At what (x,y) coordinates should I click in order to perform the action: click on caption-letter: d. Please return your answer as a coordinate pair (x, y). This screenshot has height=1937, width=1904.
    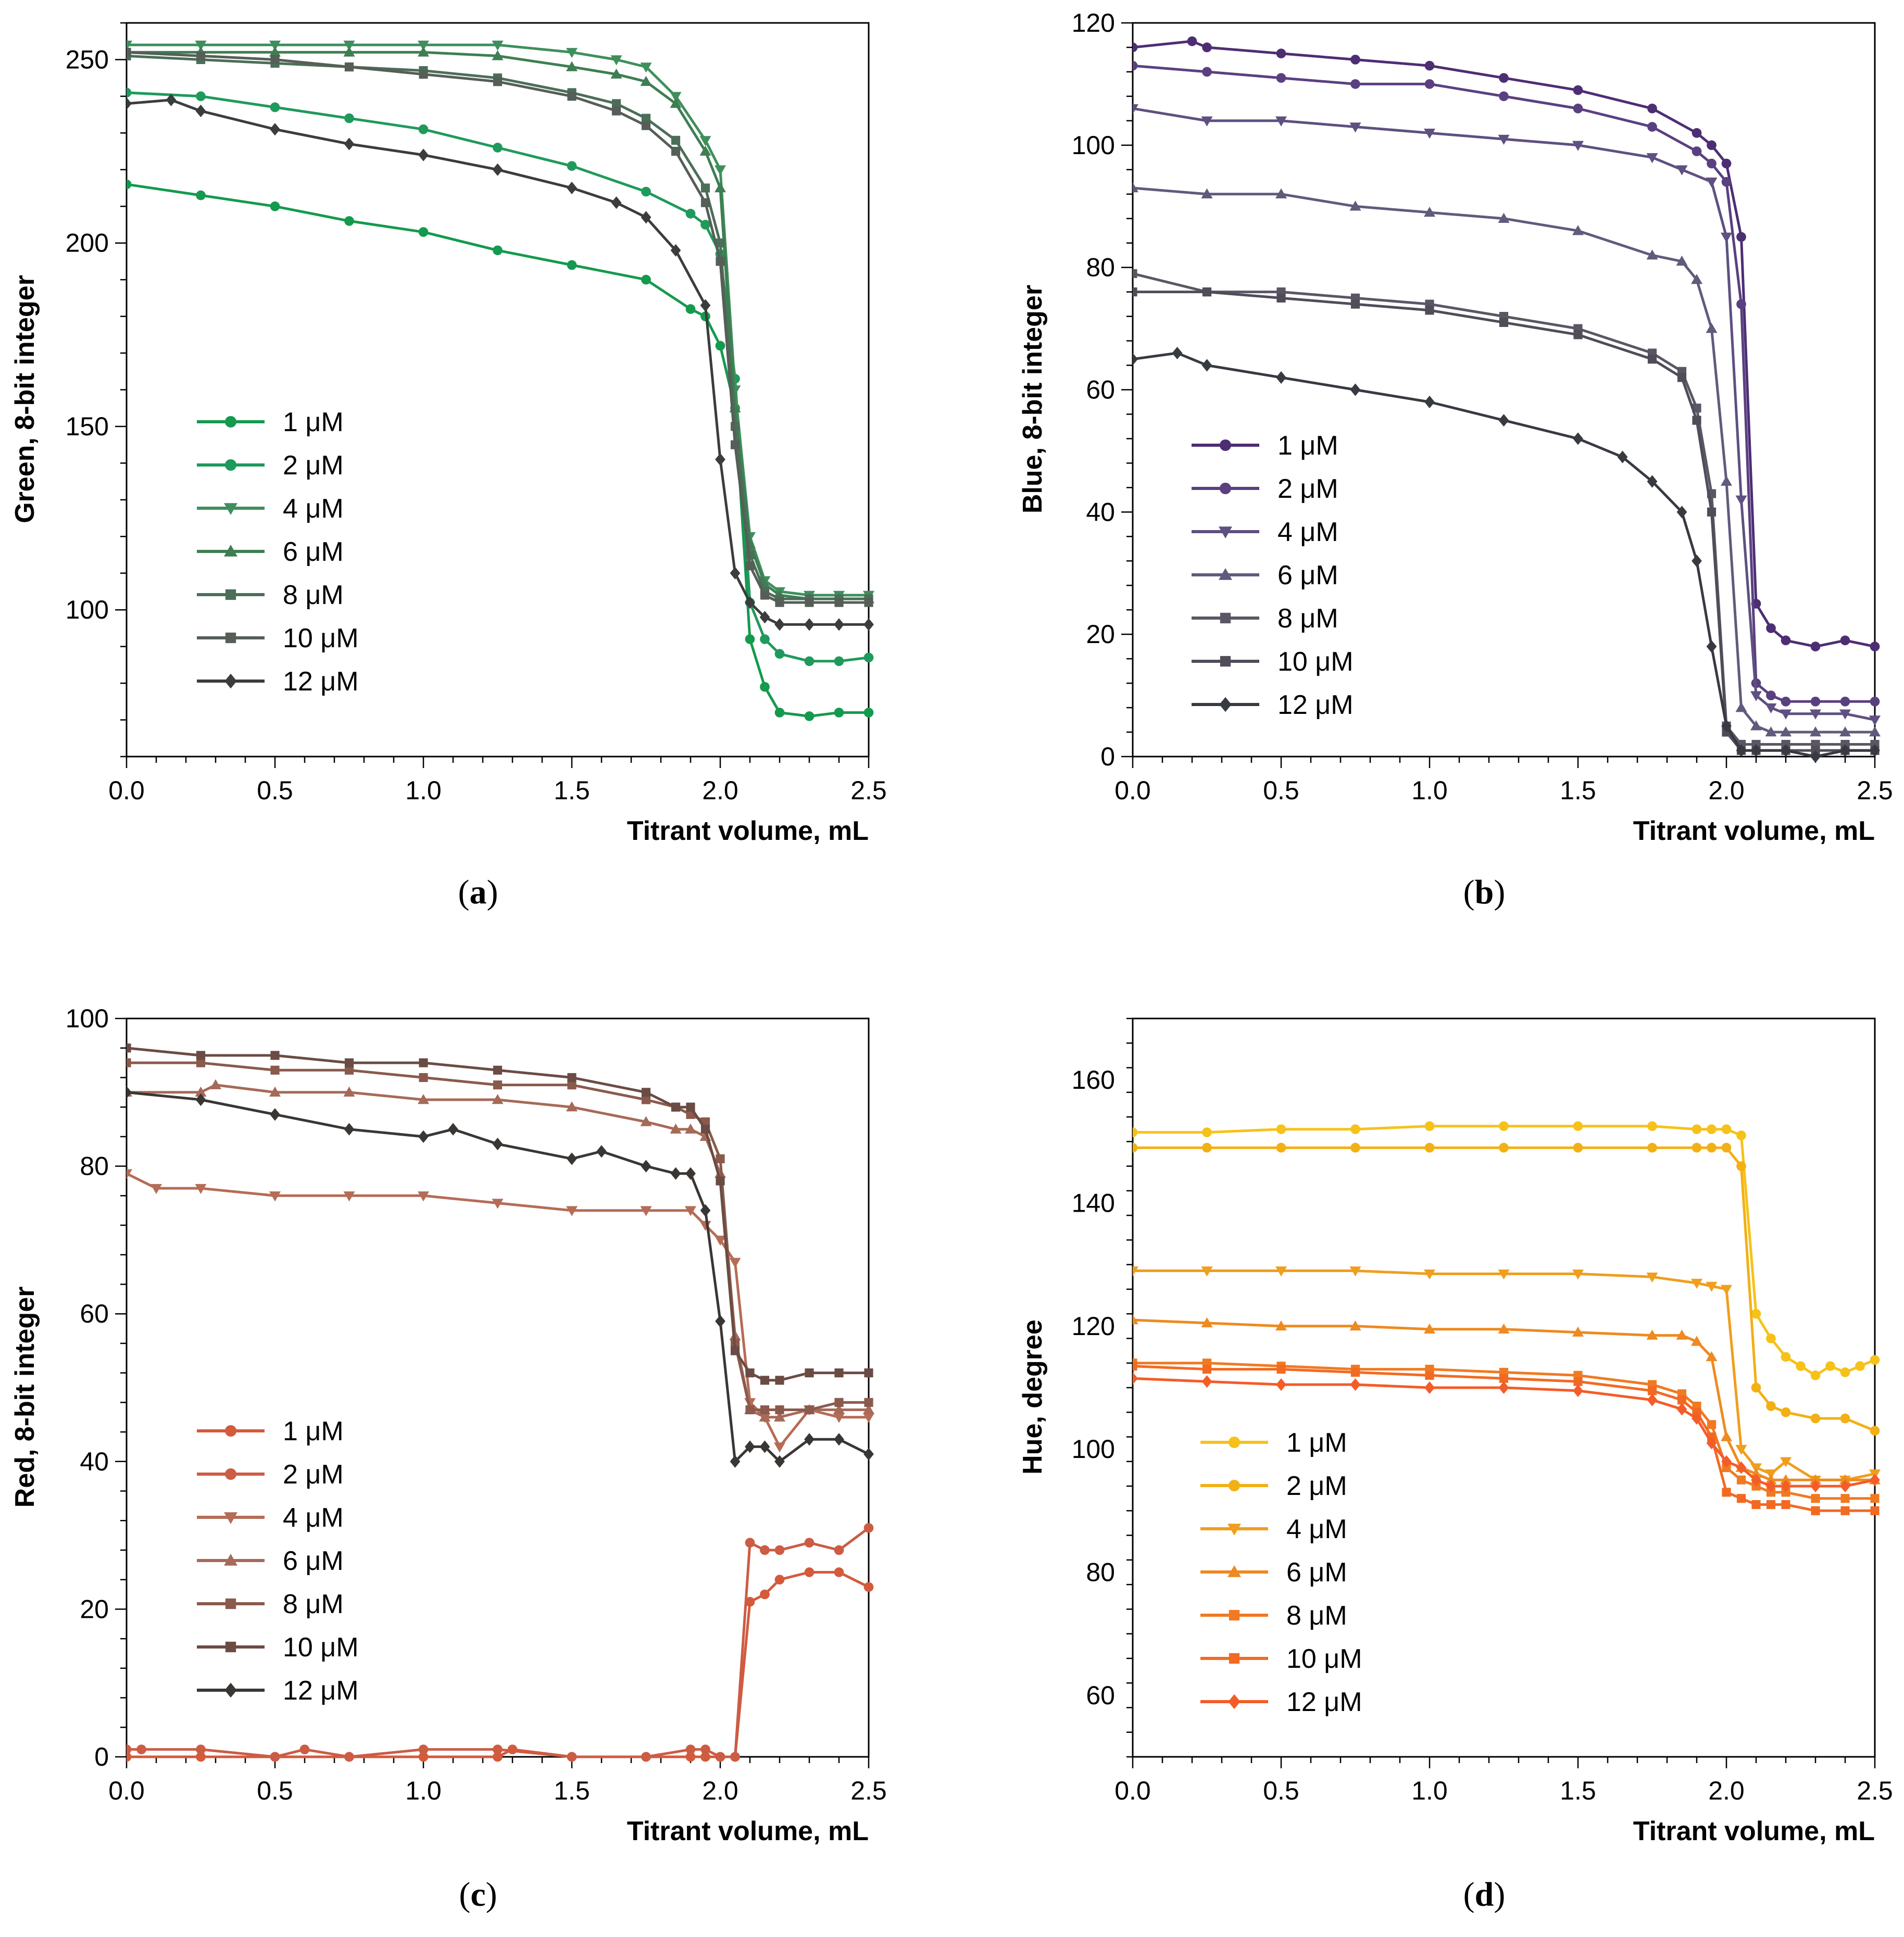
    Looking at the image, I should click on (1484, 1895).